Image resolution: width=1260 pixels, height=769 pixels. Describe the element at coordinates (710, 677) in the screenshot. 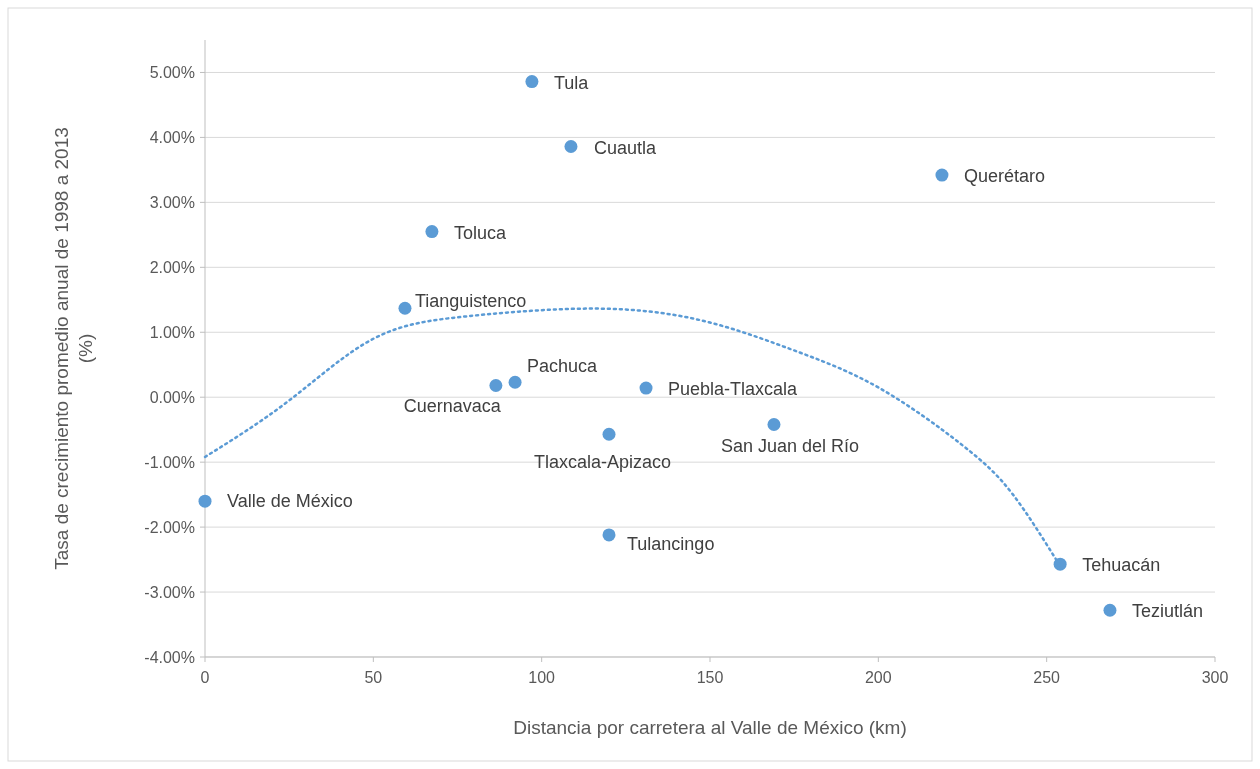

I see `x-tick-label: 150` at that location.